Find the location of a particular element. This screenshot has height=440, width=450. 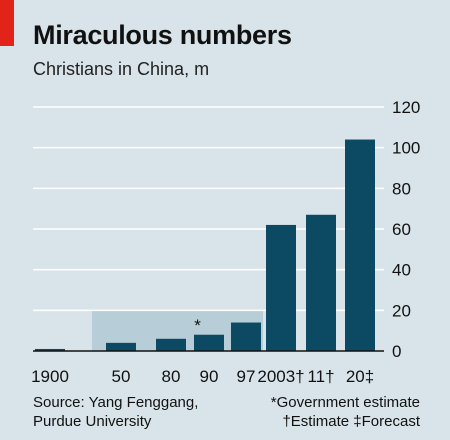

x-tick-label-7: 20‡ is located at coordinates (360, 376).